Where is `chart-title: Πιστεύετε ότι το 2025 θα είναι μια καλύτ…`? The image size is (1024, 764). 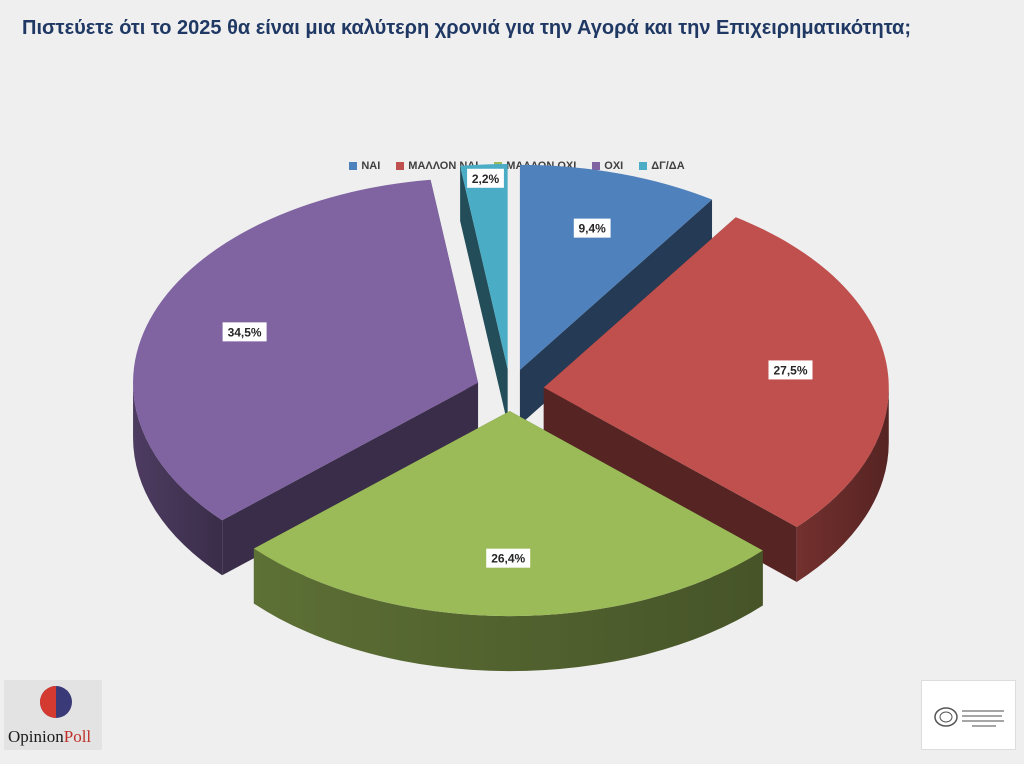 chart-title: Πιστεύετε ότι το 2025 θα είναι μια καλύτ… is located at coordinates (467, 28).